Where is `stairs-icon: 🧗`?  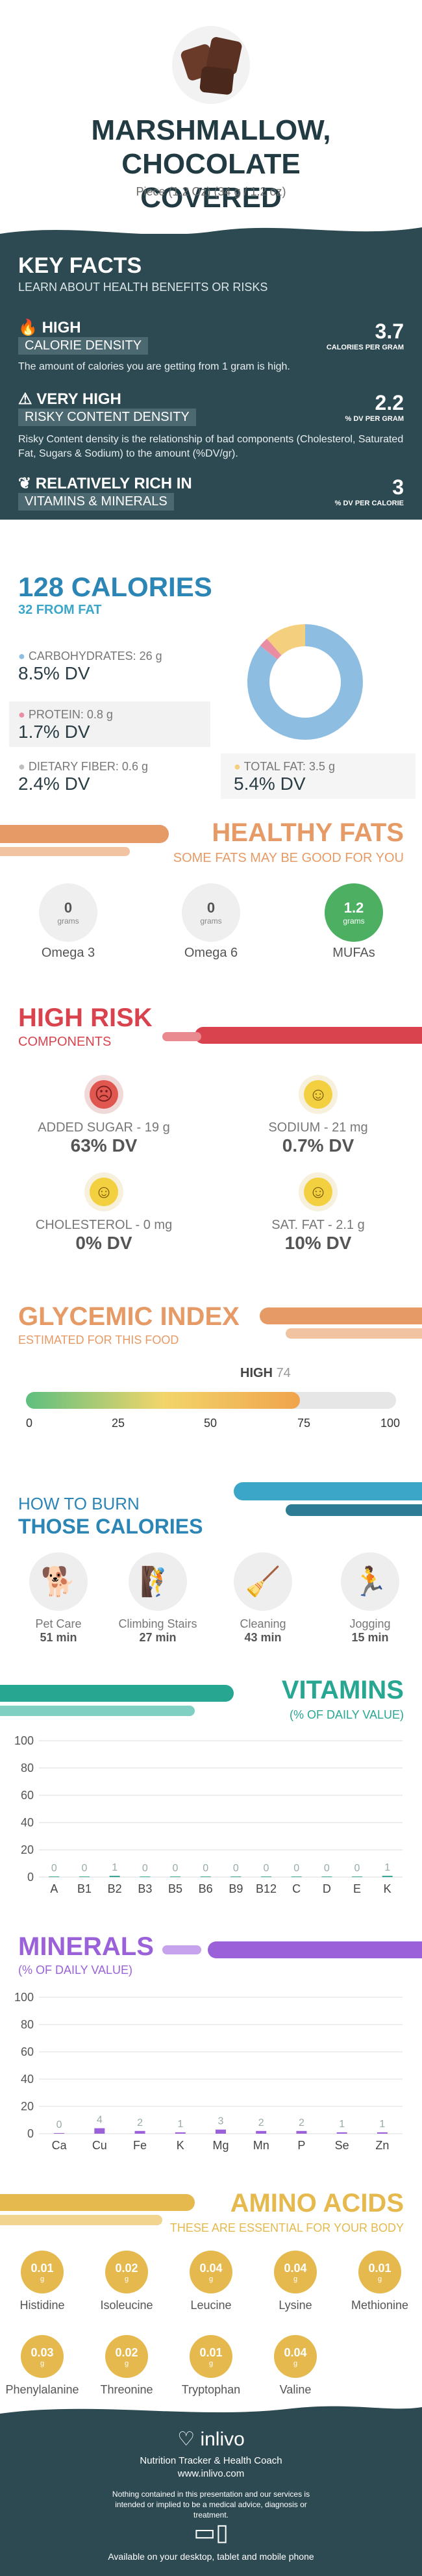
stairs-icon: 🧗 is located at coordinates (158, 1581).